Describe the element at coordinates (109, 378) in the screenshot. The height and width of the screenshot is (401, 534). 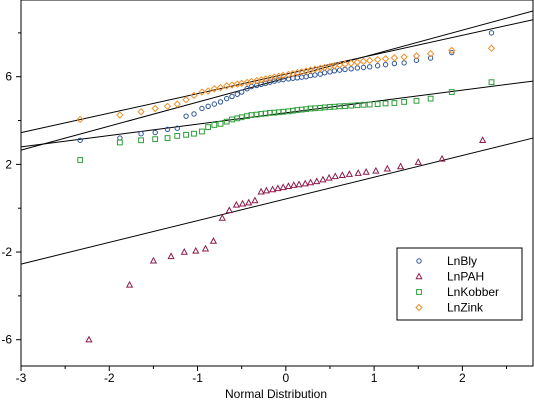
I see `x-tick-label: -2` at that location.